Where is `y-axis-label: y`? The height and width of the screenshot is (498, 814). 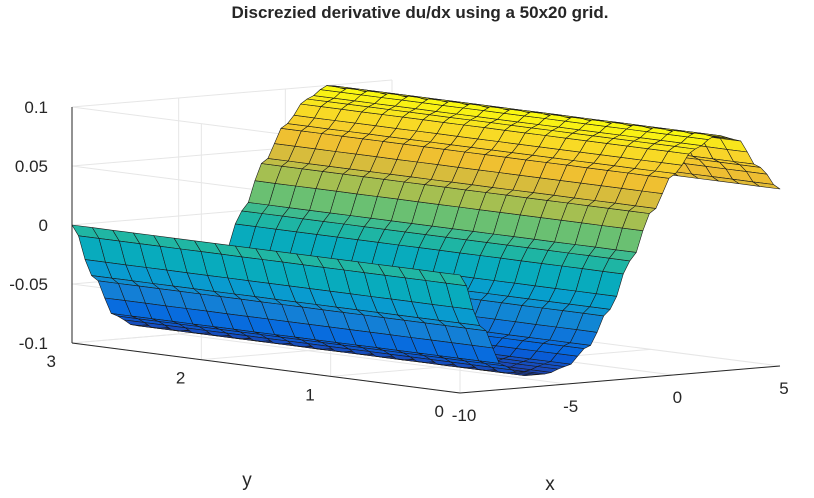 y-axis-label: y is located at coordinates (247, 480).